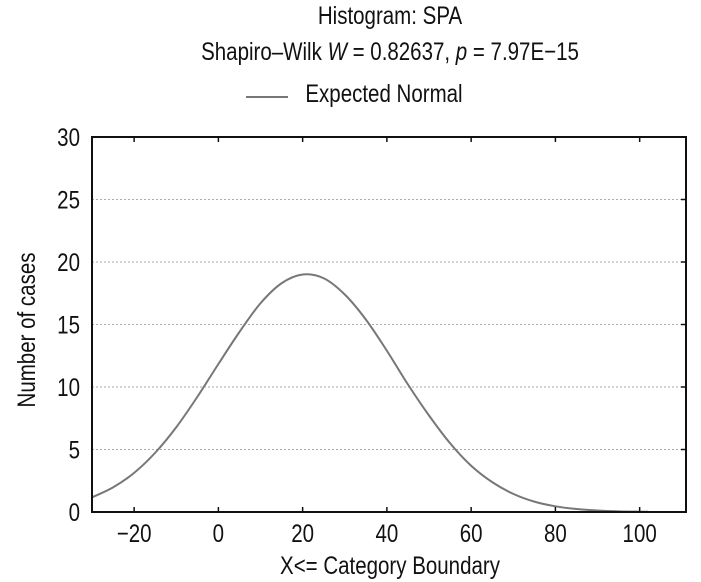 This screenshot has width=701, height=582. I want to click on w-value: = 0.82637,, so click(401, 52).